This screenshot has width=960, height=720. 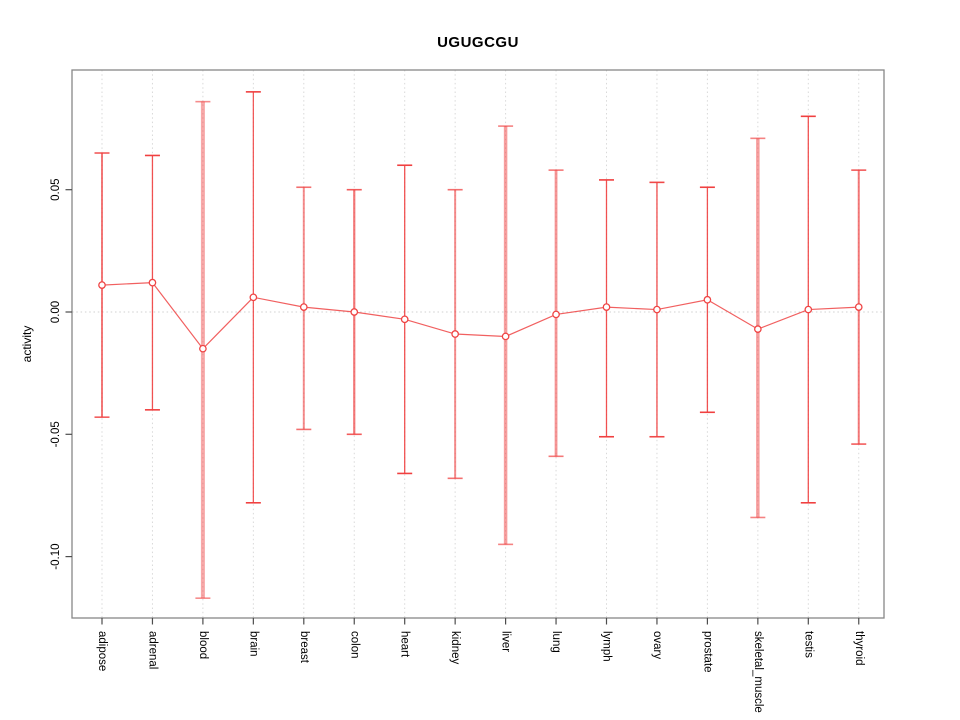 What do you see at coordinates (707, 652) in the screenshot?
I see `x-tick-label: prostate` at bounding box center [707, 652].